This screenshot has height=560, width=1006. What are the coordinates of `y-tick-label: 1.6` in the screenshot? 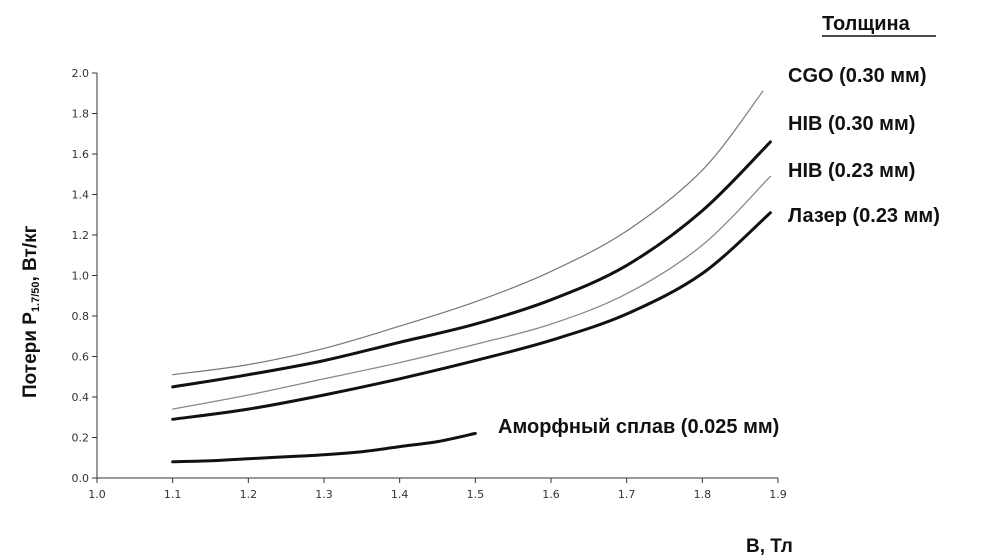 It's located at (81, 154).